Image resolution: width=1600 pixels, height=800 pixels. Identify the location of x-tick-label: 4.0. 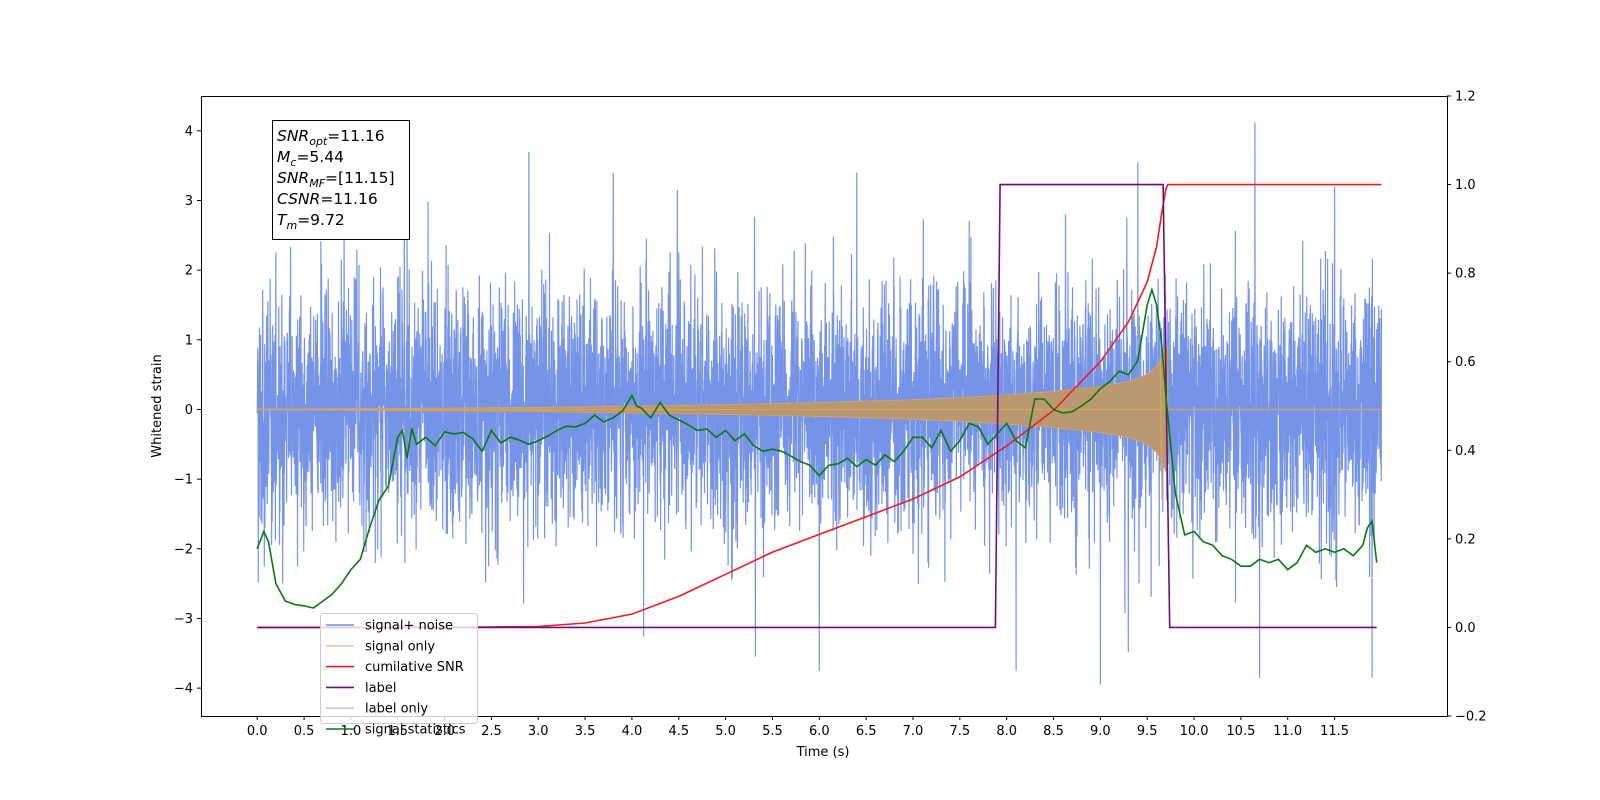
(632, 731).